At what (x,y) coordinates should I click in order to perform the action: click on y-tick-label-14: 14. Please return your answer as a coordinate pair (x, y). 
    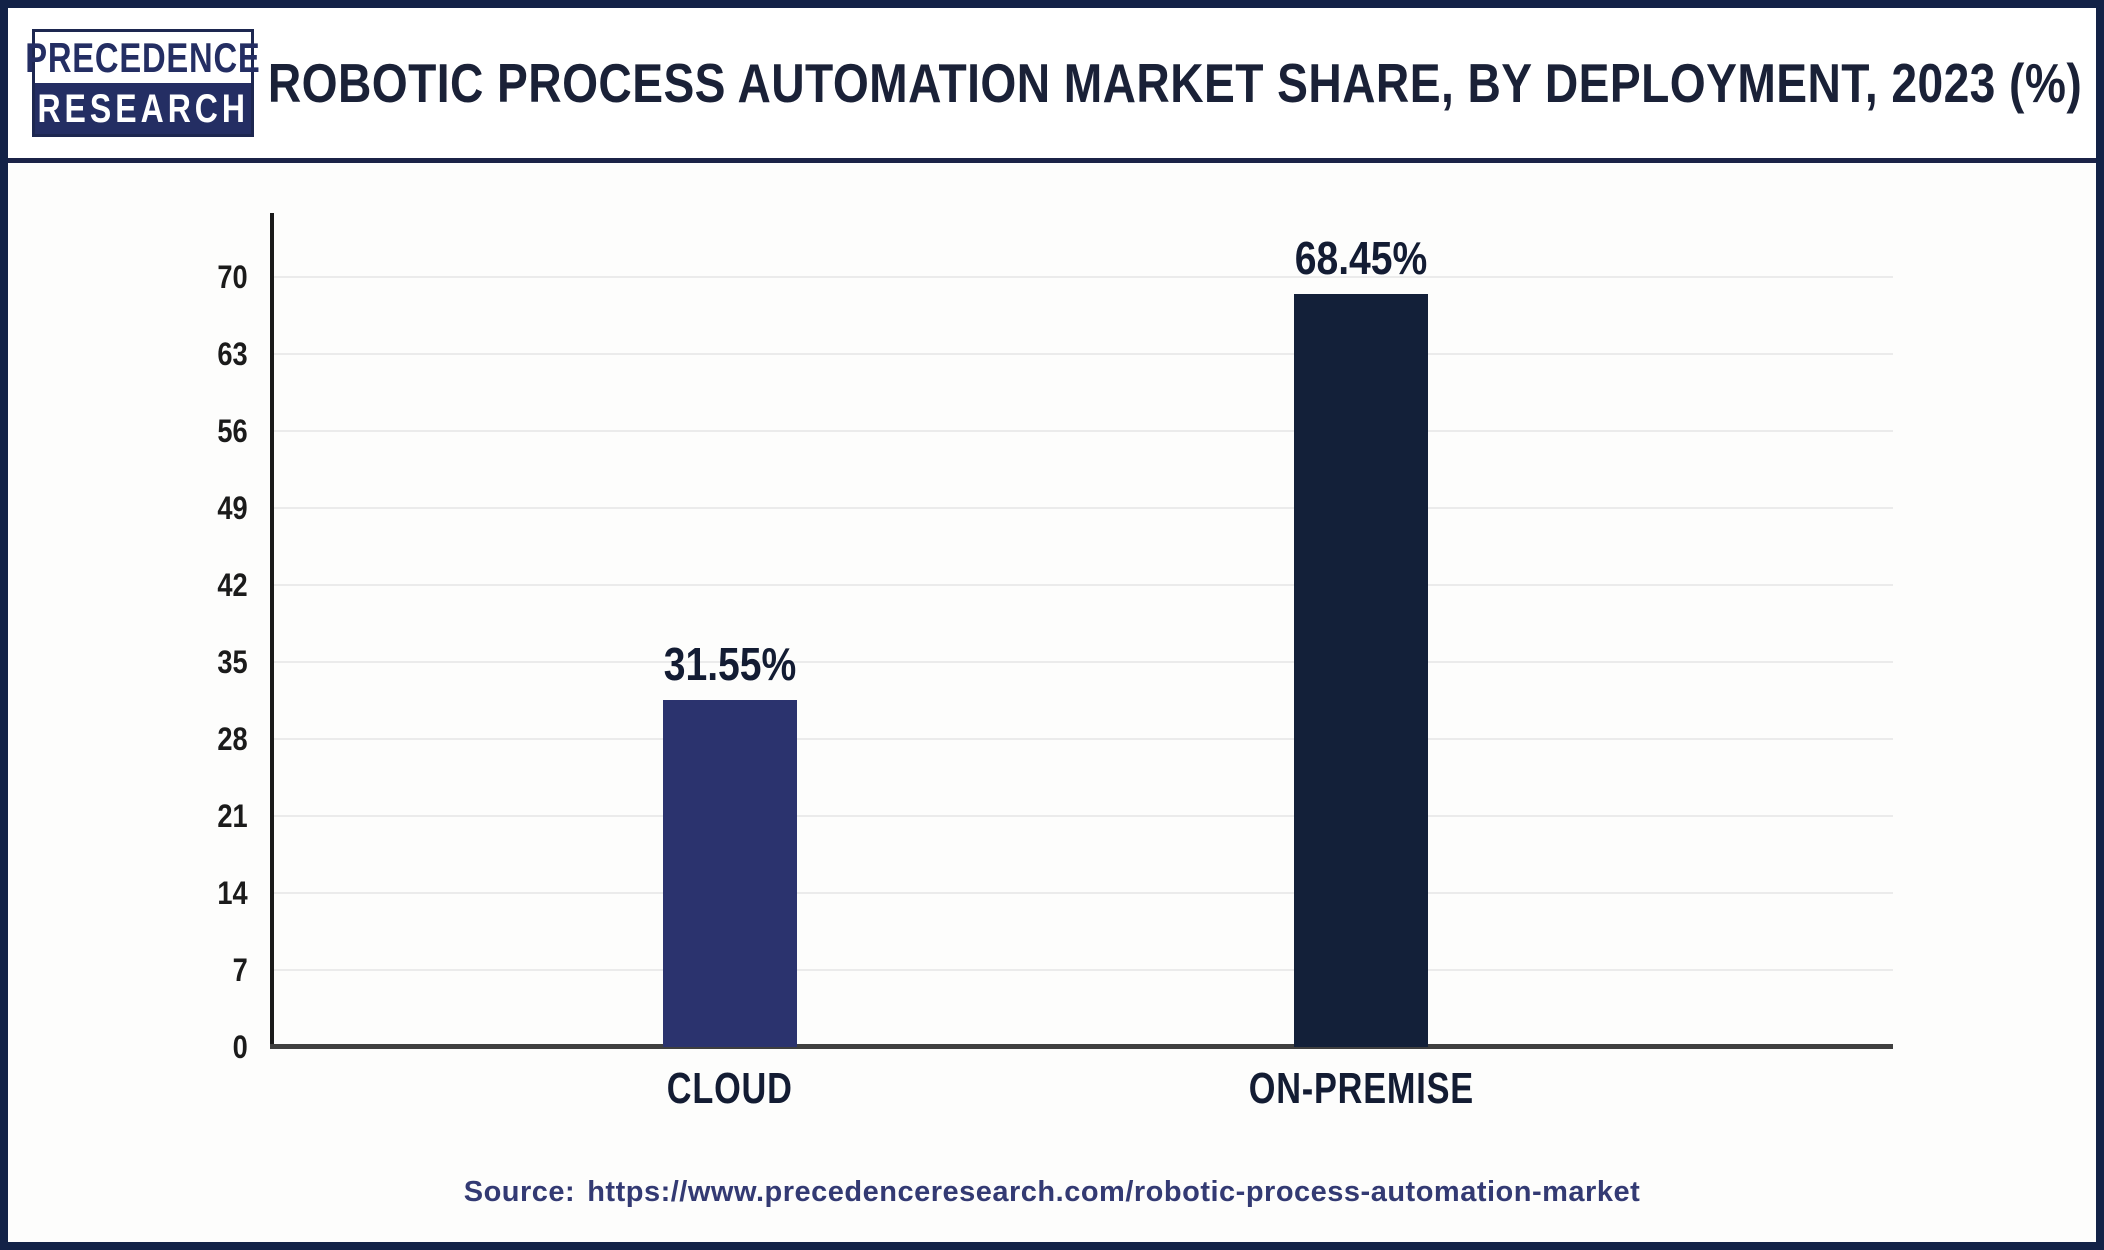
    Looking at the image, I should click on (232, 893).